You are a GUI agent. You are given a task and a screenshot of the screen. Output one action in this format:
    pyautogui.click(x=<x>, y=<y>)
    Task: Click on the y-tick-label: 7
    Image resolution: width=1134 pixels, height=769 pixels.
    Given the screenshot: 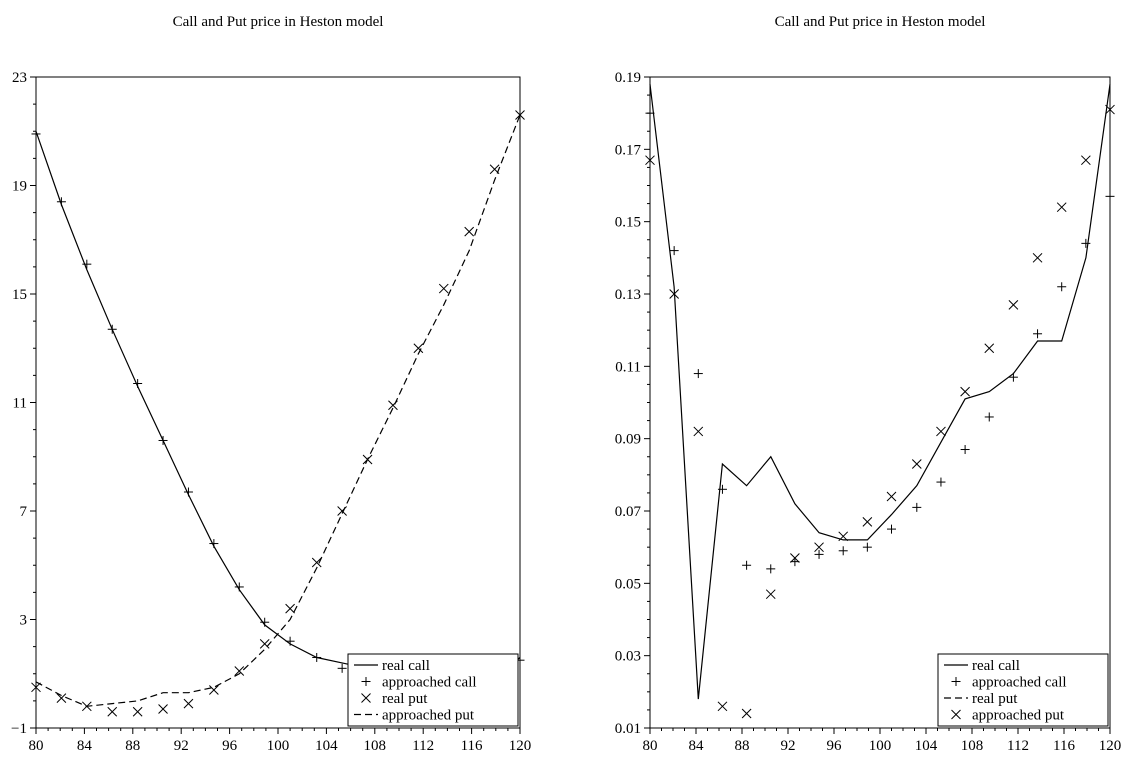 What is the action you would take?
    pyautogui.click(x=24, y=512)
    